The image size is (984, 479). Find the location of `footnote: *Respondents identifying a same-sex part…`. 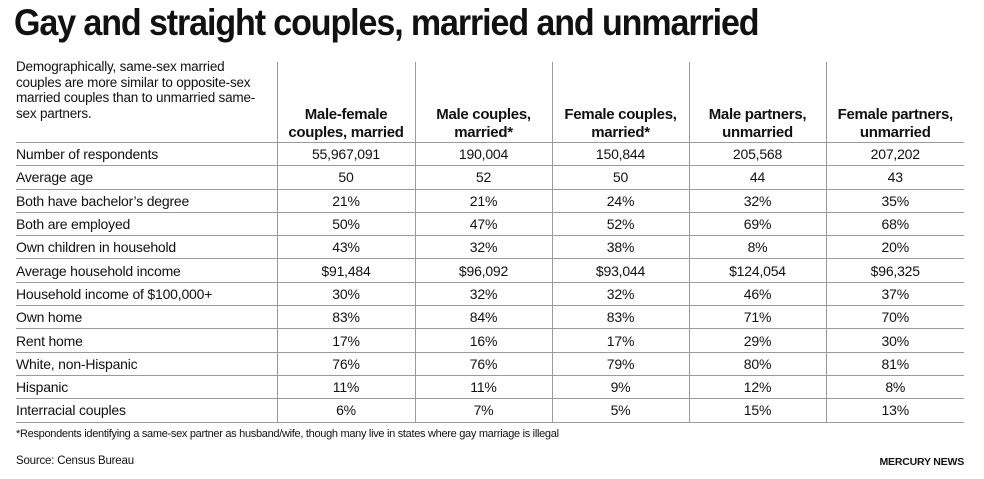

footnote: *Respondents identifying a same-sex part… is located at coordinates (287, 434).